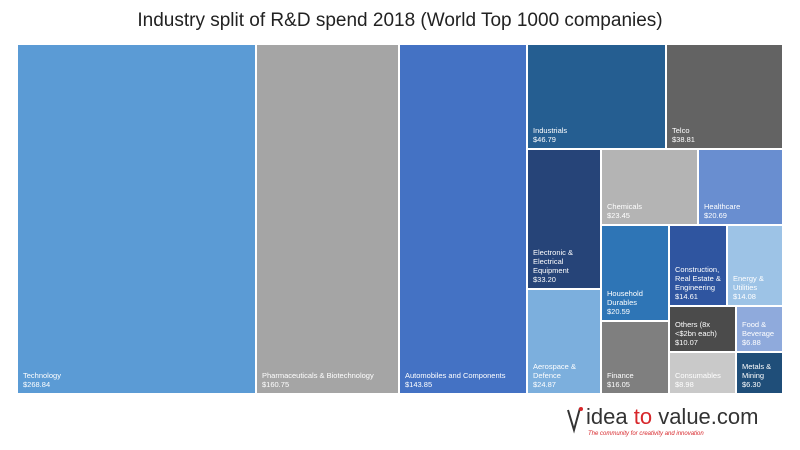 This screenshot has height=450, width=800. Describe the element at coordinates (544, 139) in the screenshot. I see `tile-value-industrials: $46.79` at that location.